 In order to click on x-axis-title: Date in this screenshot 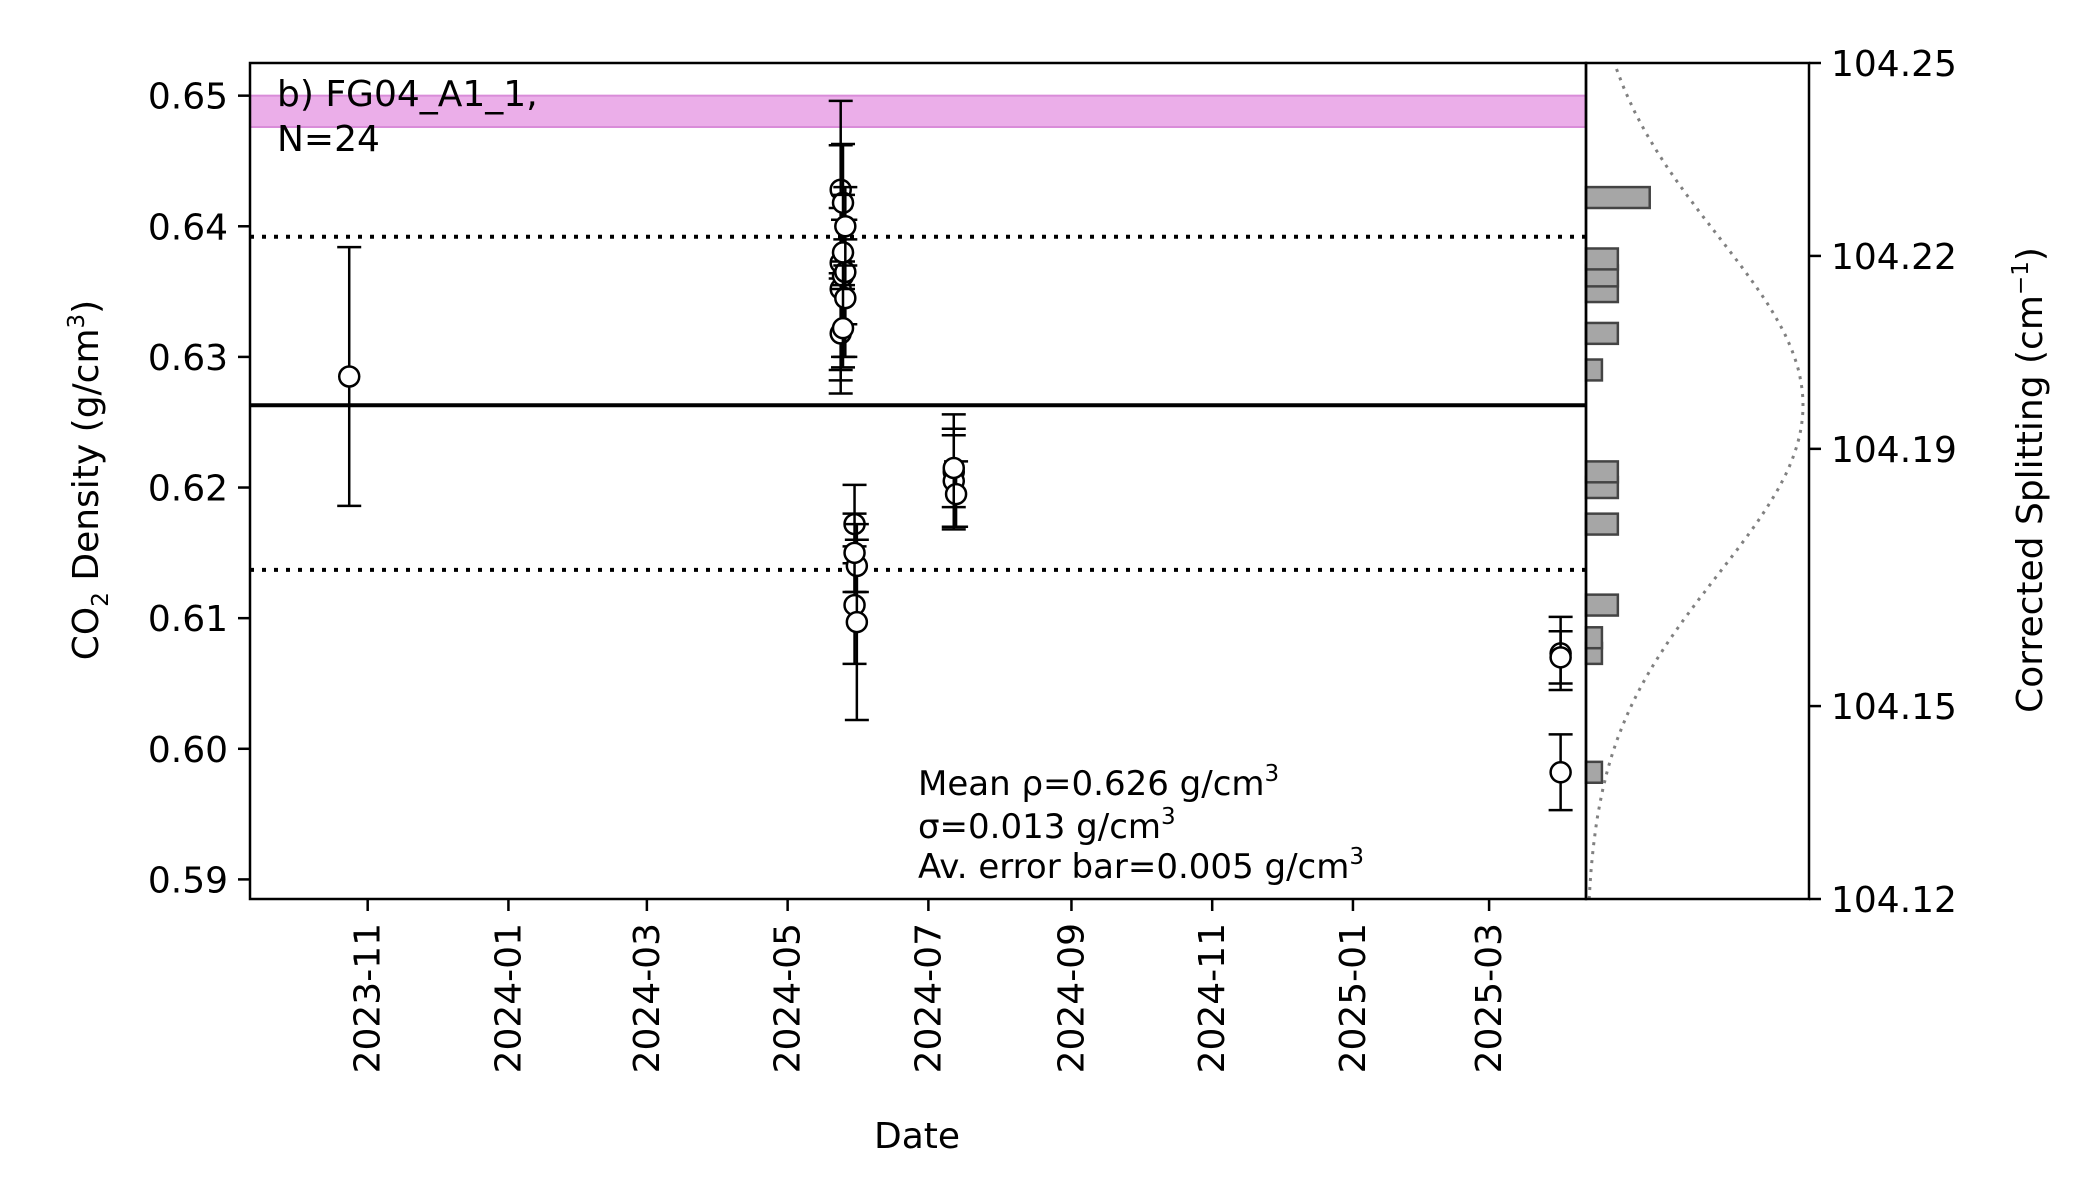, I will do `click(917, 1136)`.